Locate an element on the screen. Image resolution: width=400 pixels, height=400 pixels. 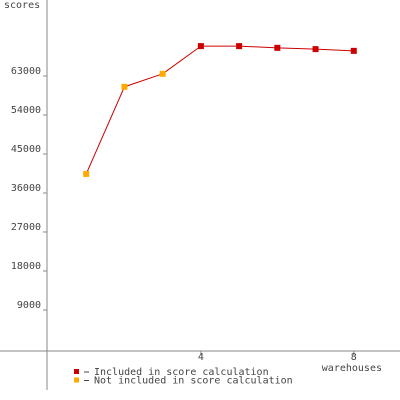
y-tick-label: 36000 is located at coordinates (26, 188).